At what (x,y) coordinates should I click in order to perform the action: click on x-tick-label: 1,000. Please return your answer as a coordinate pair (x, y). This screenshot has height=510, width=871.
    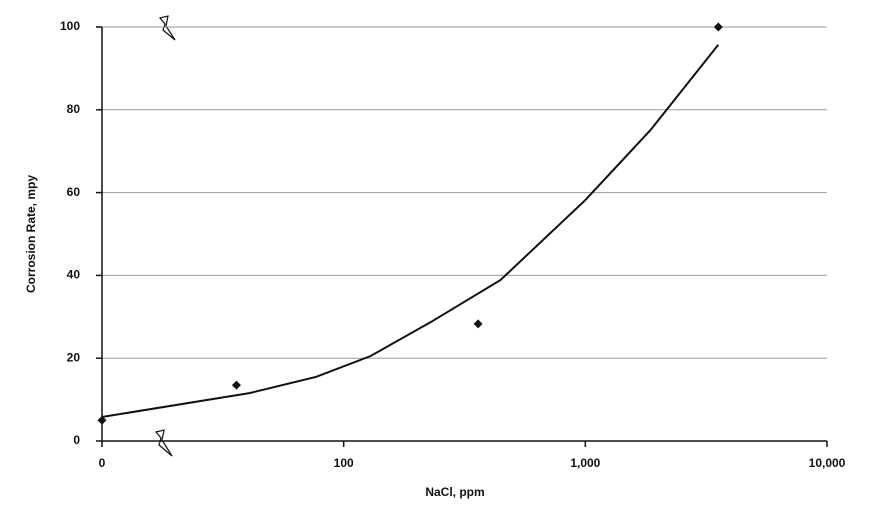
    Looking at the image, I should click on (585, 463).